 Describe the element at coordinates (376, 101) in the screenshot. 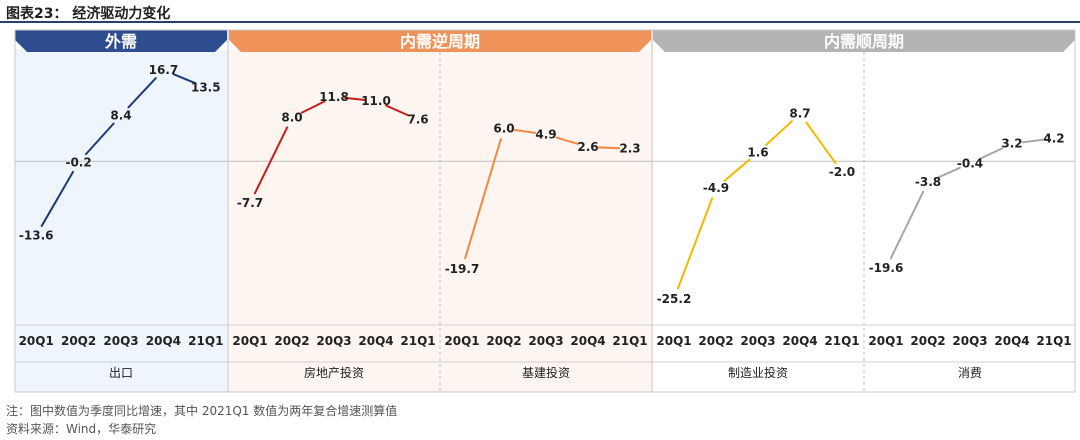

I see `data-label: 11.0` at that location.